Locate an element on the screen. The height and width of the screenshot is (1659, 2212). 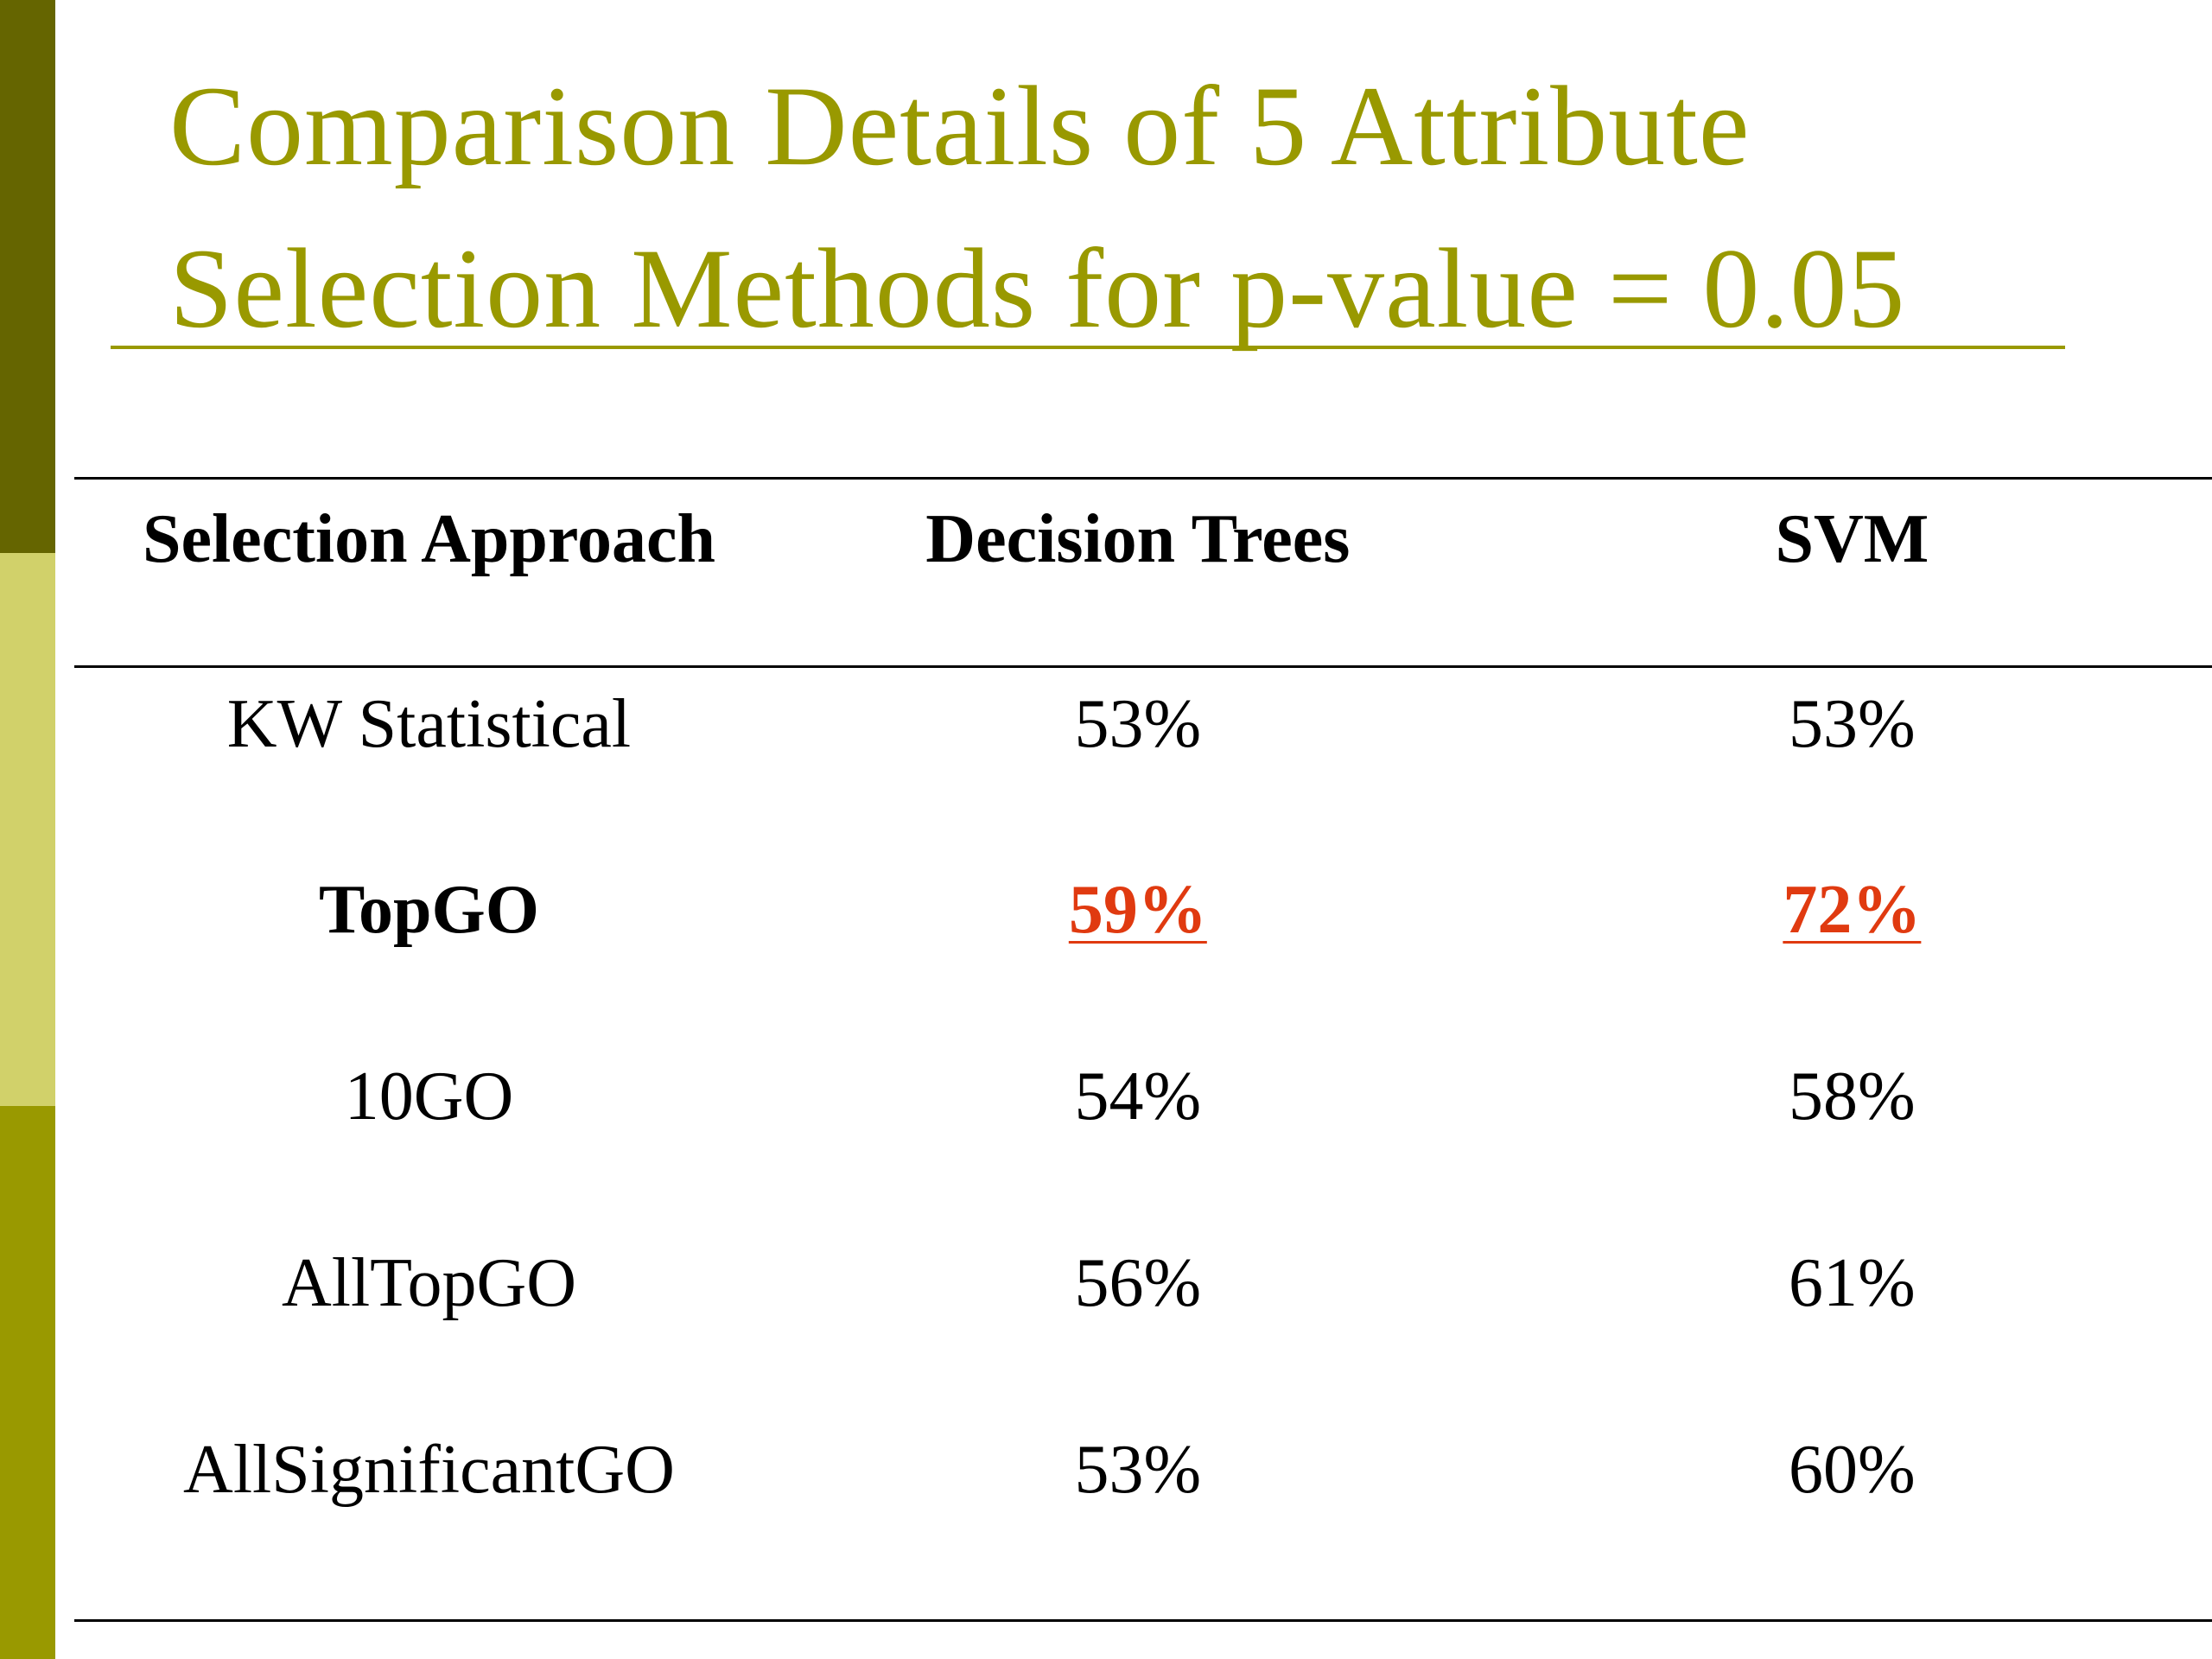
cell-decision-trees: 59% is located at coordinates (1138, 947).